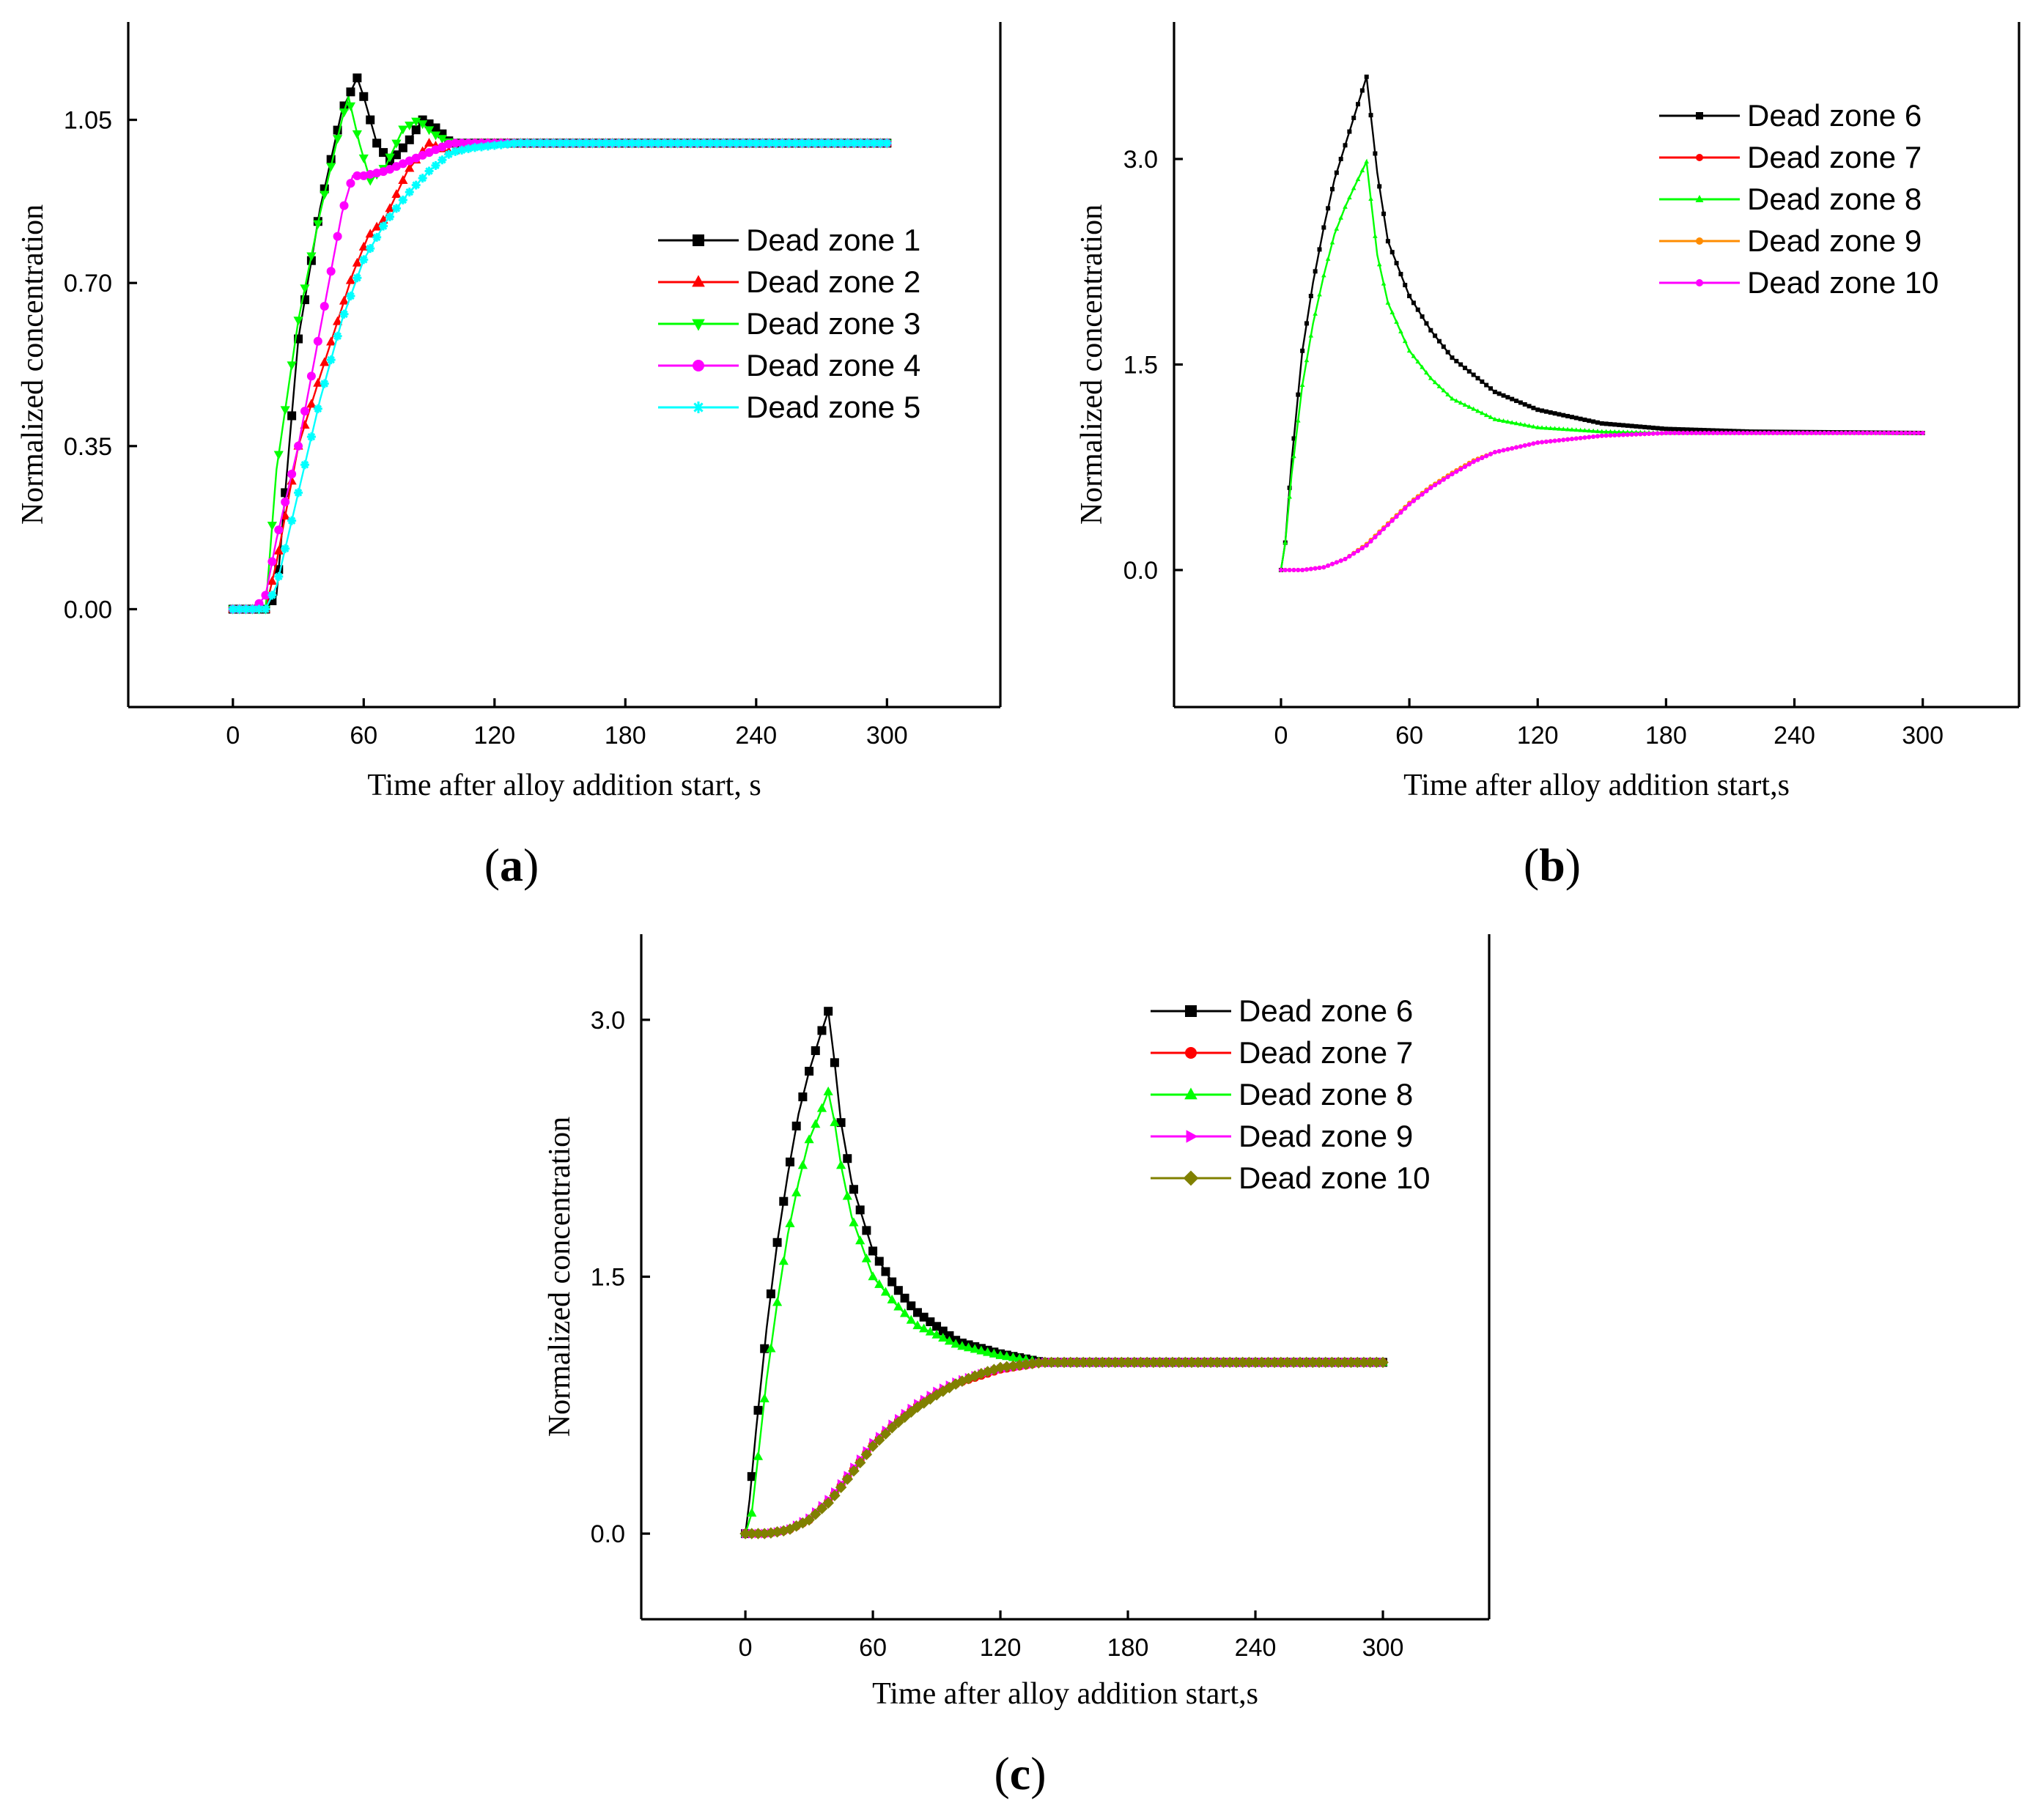 Image resolution: width=2041 pixels, height=1820 pixels. Describe the element at coordinates (1326, 1011) in the screenshot. I see `legend-label: Dead zone 6` at that location.